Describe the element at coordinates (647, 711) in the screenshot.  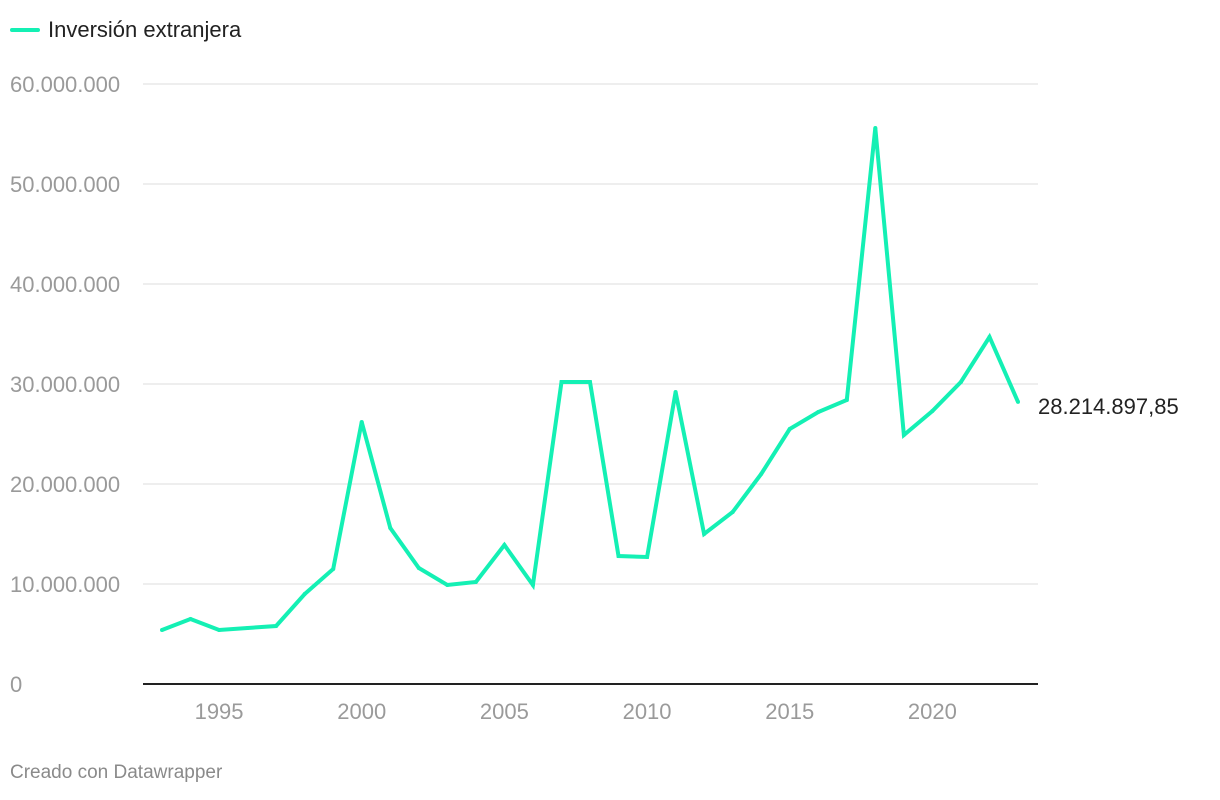
I see `x-tick-label: 2010` at that location.